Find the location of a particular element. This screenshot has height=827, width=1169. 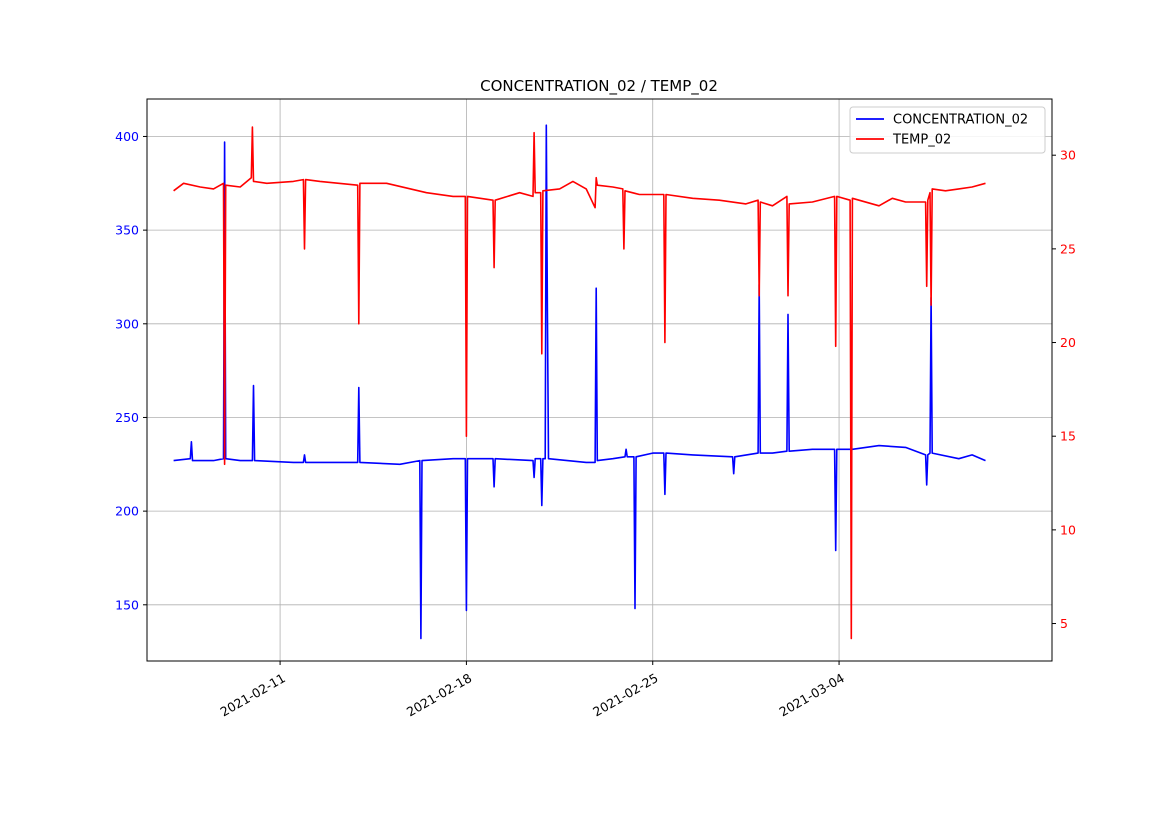

y-right-tick-label: 5 is located at coordinates (1064, 623).